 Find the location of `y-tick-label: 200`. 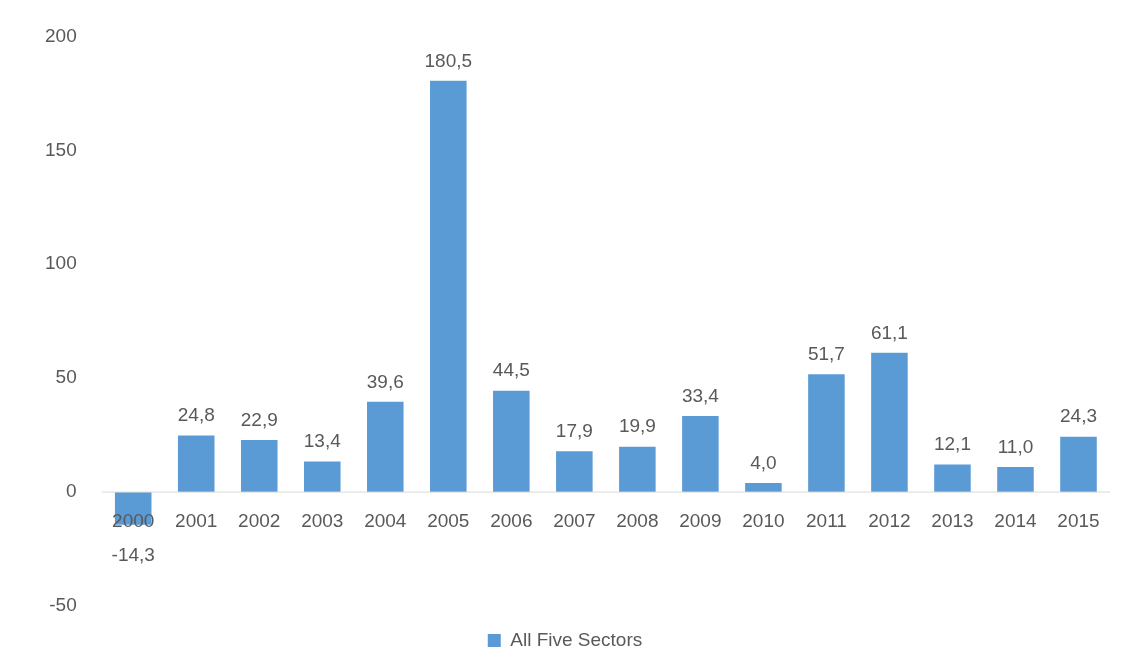

y-tick-label: 200 is located at coordinates (61, 35).